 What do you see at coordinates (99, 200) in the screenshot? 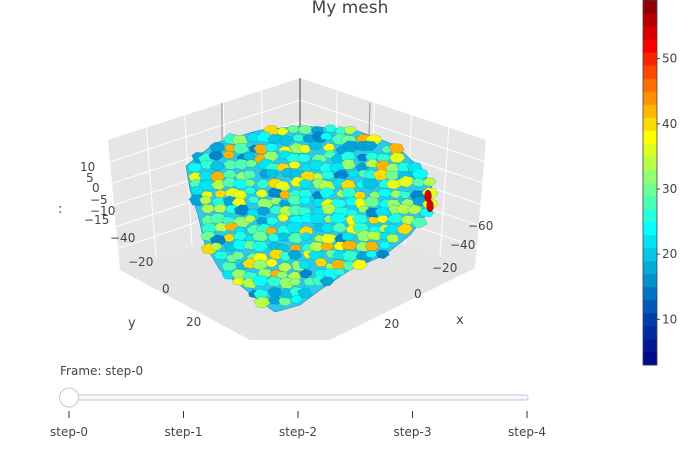
I see `z-tick-label: −5` at bounding box center [99, 200].